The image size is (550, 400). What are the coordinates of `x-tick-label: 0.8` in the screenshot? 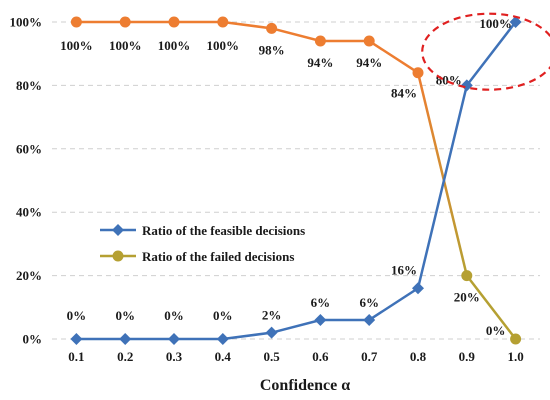 It's located at (418, 356).